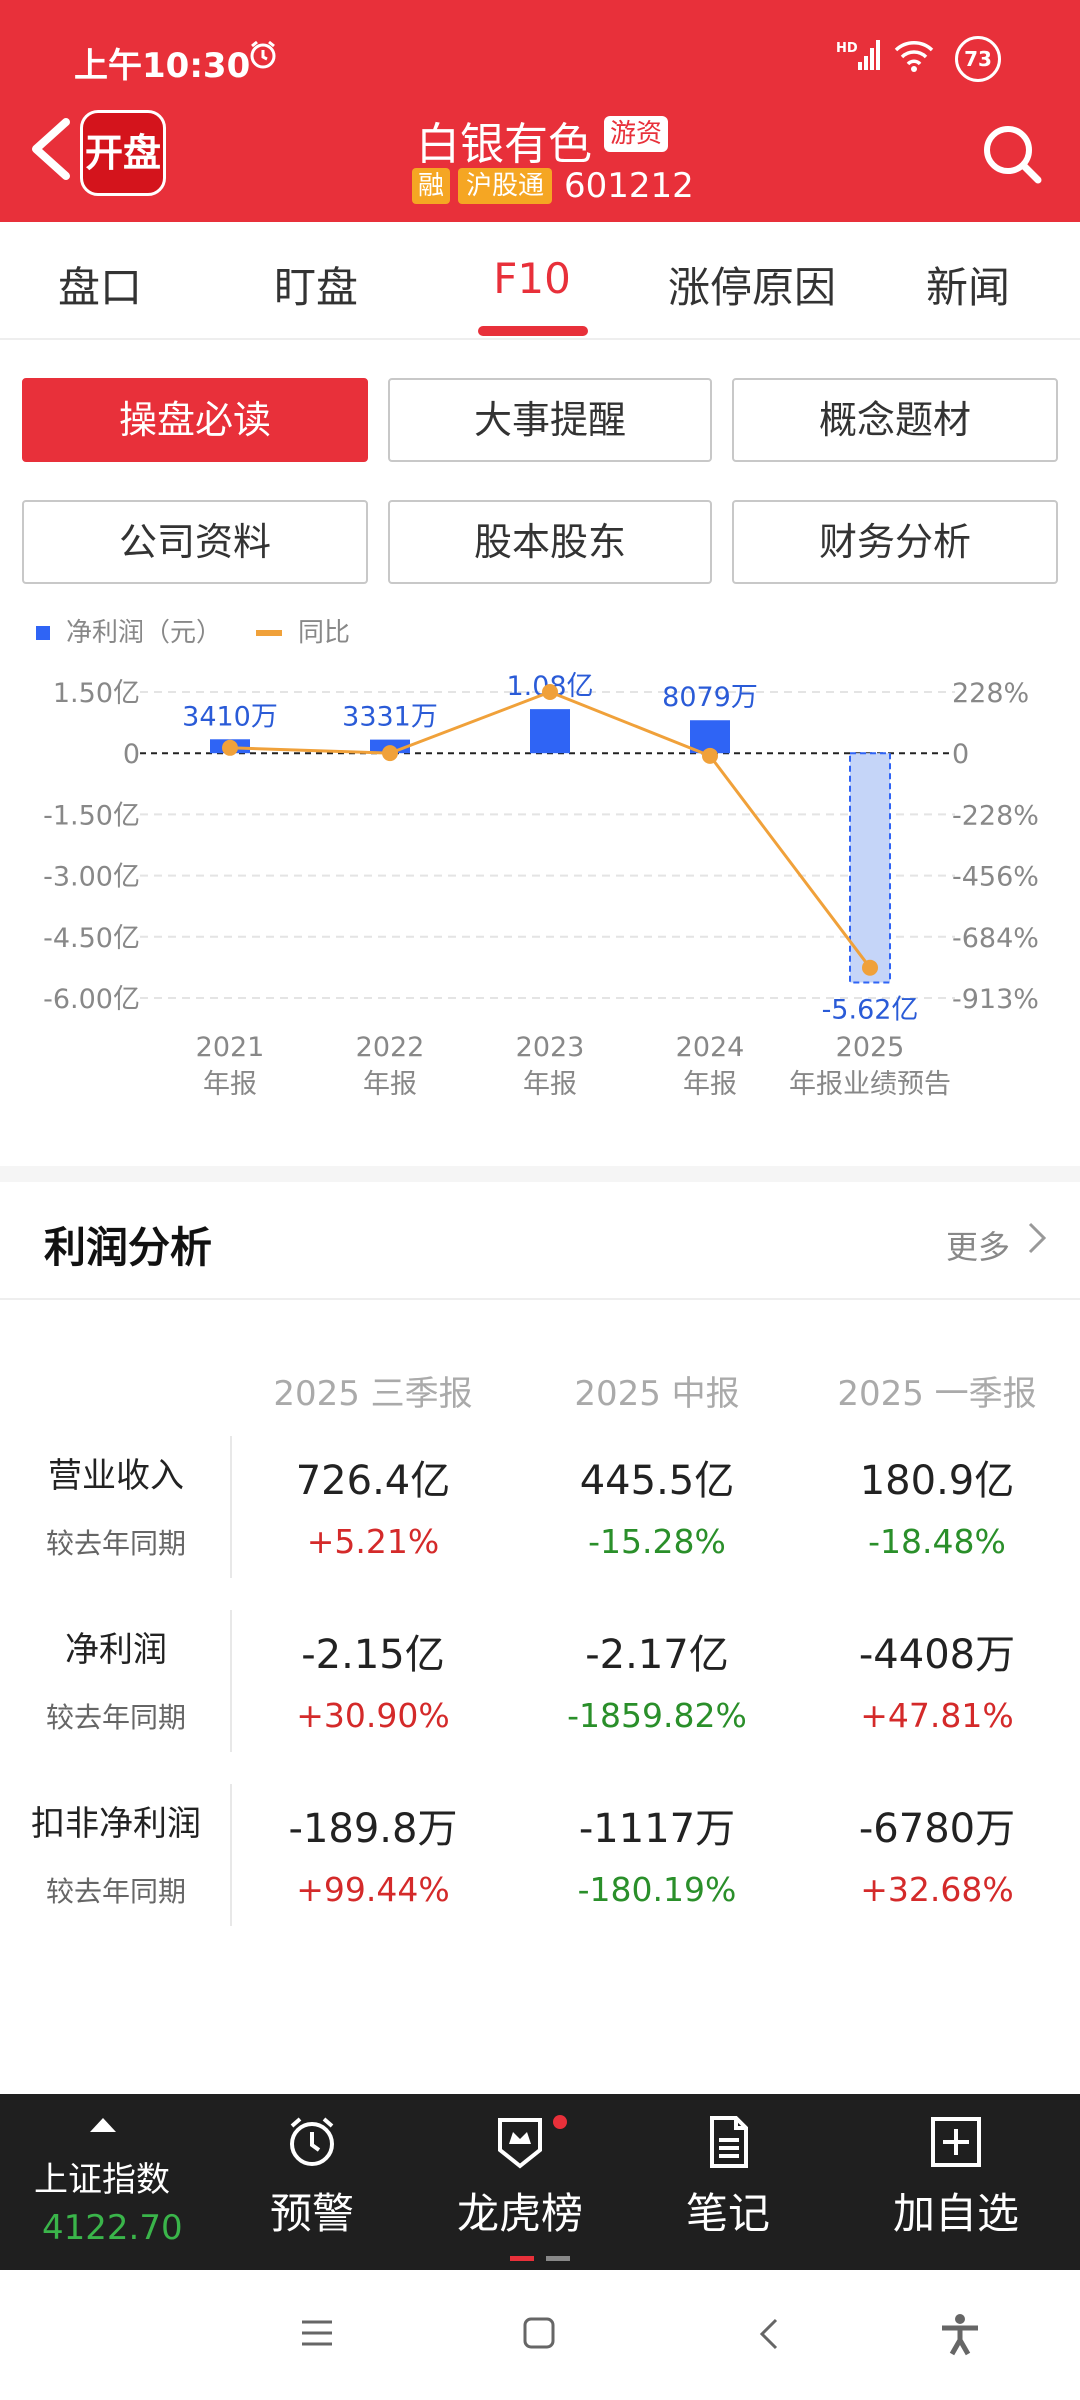  I want to click on tab-dingpan: 盯盘, so click(315, 287).